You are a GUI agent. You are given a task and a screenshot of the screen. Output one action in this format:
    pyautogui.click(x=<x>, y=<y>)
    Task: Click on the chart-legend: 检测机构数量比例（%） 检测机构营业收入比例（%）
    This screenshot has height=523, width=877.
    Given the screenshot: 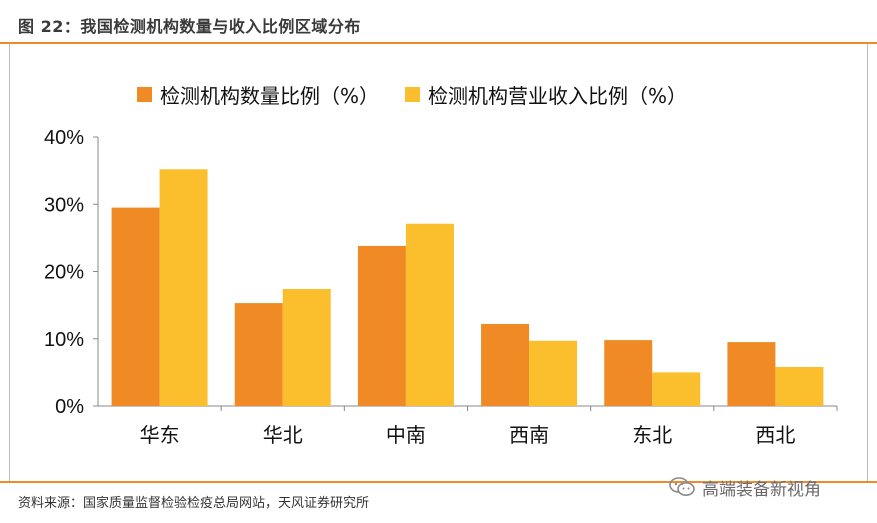 What is the action you would take?
    pyautogui.click(x=425, y=94)
    